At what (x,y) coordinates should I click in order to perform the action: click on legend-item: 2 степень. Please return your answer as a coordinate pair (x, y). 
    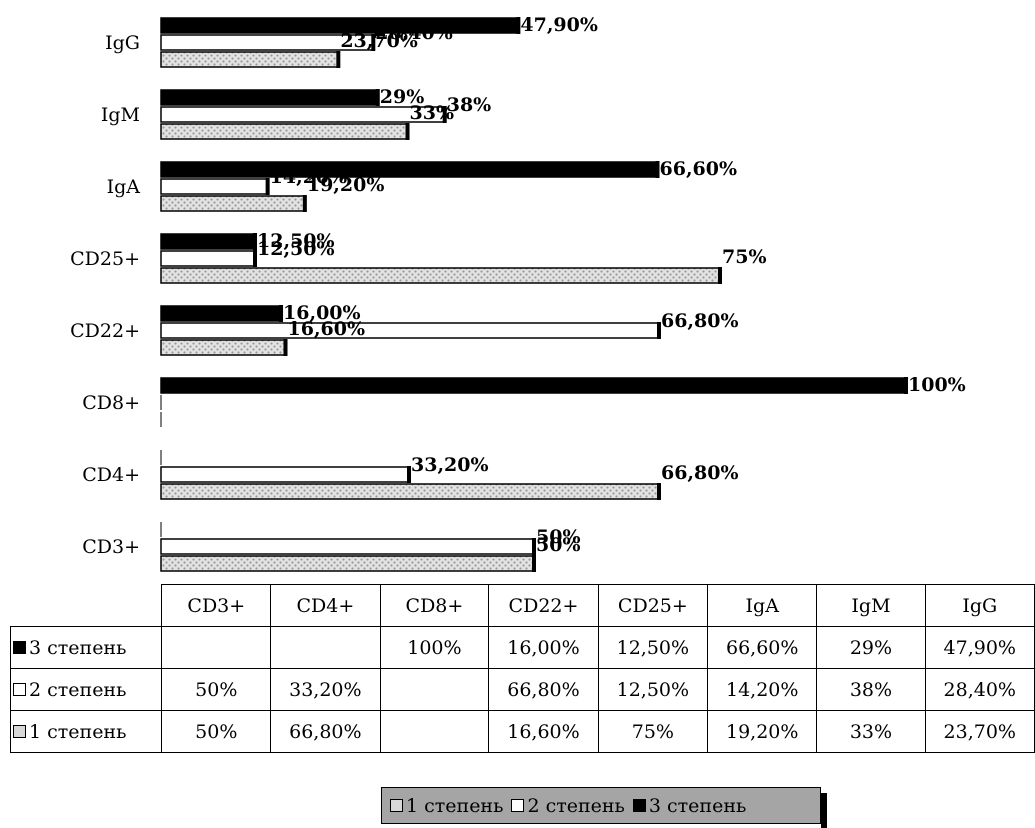
    Looking at the image, I should click on (568, 805).